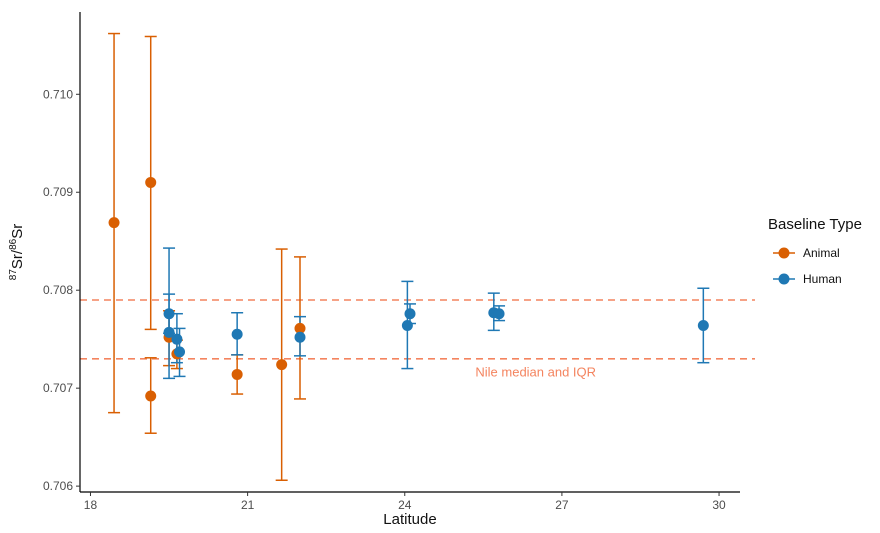 This screenshot has width=880, height=533. Describe the element at coordinates (58, 486) in the screenshot. I see `y-tick-label: 0.706` at that location.